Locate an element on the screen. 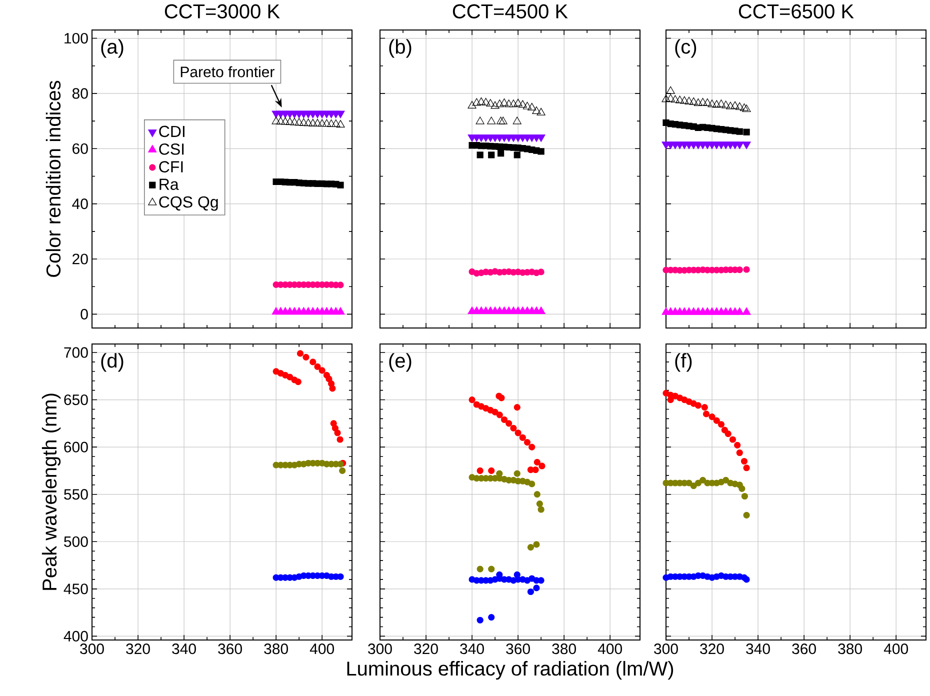 This screenshot has width=930, height=696. annotation: (e) is located at coordinates (400, 362).